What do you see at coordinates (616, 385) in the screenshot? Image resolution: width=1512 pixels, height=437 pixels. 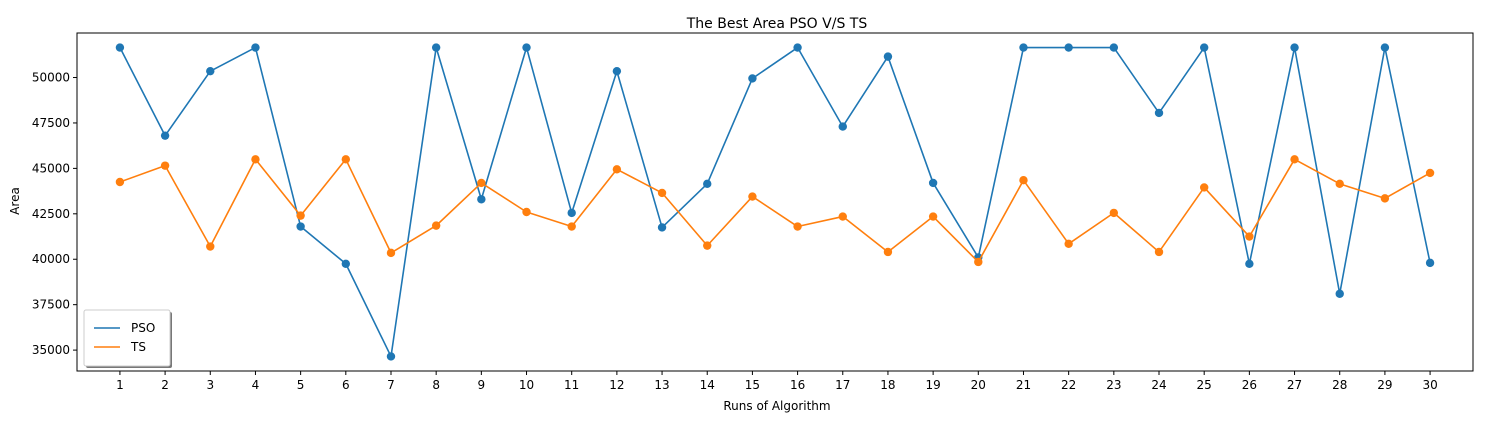 I see `x-tick-label: 12` at bounding box center [616, 385].